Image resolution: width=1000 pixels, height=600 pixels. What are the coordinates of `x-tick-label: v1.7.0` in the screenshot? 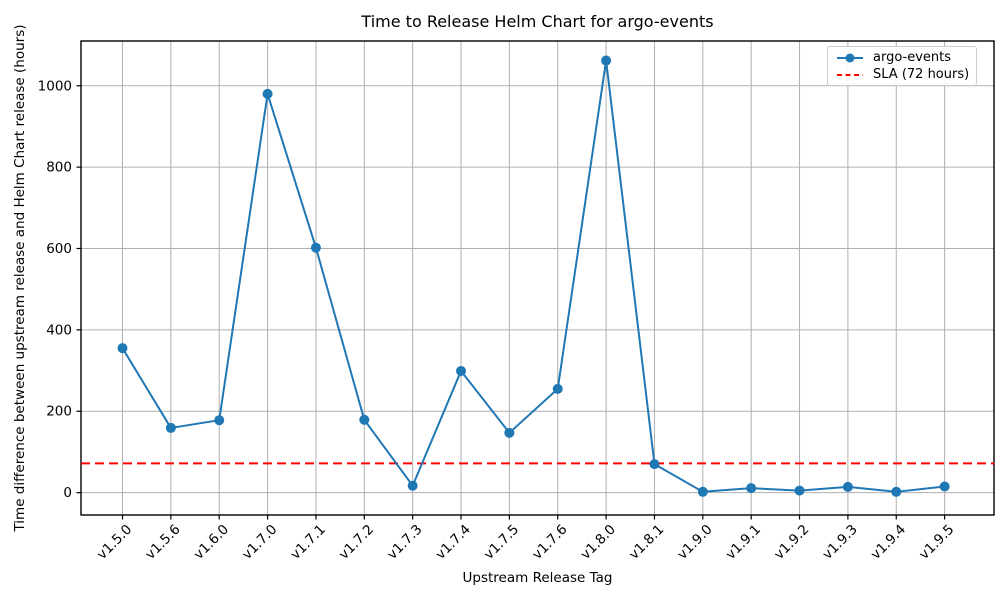 It's located at (259, 542).